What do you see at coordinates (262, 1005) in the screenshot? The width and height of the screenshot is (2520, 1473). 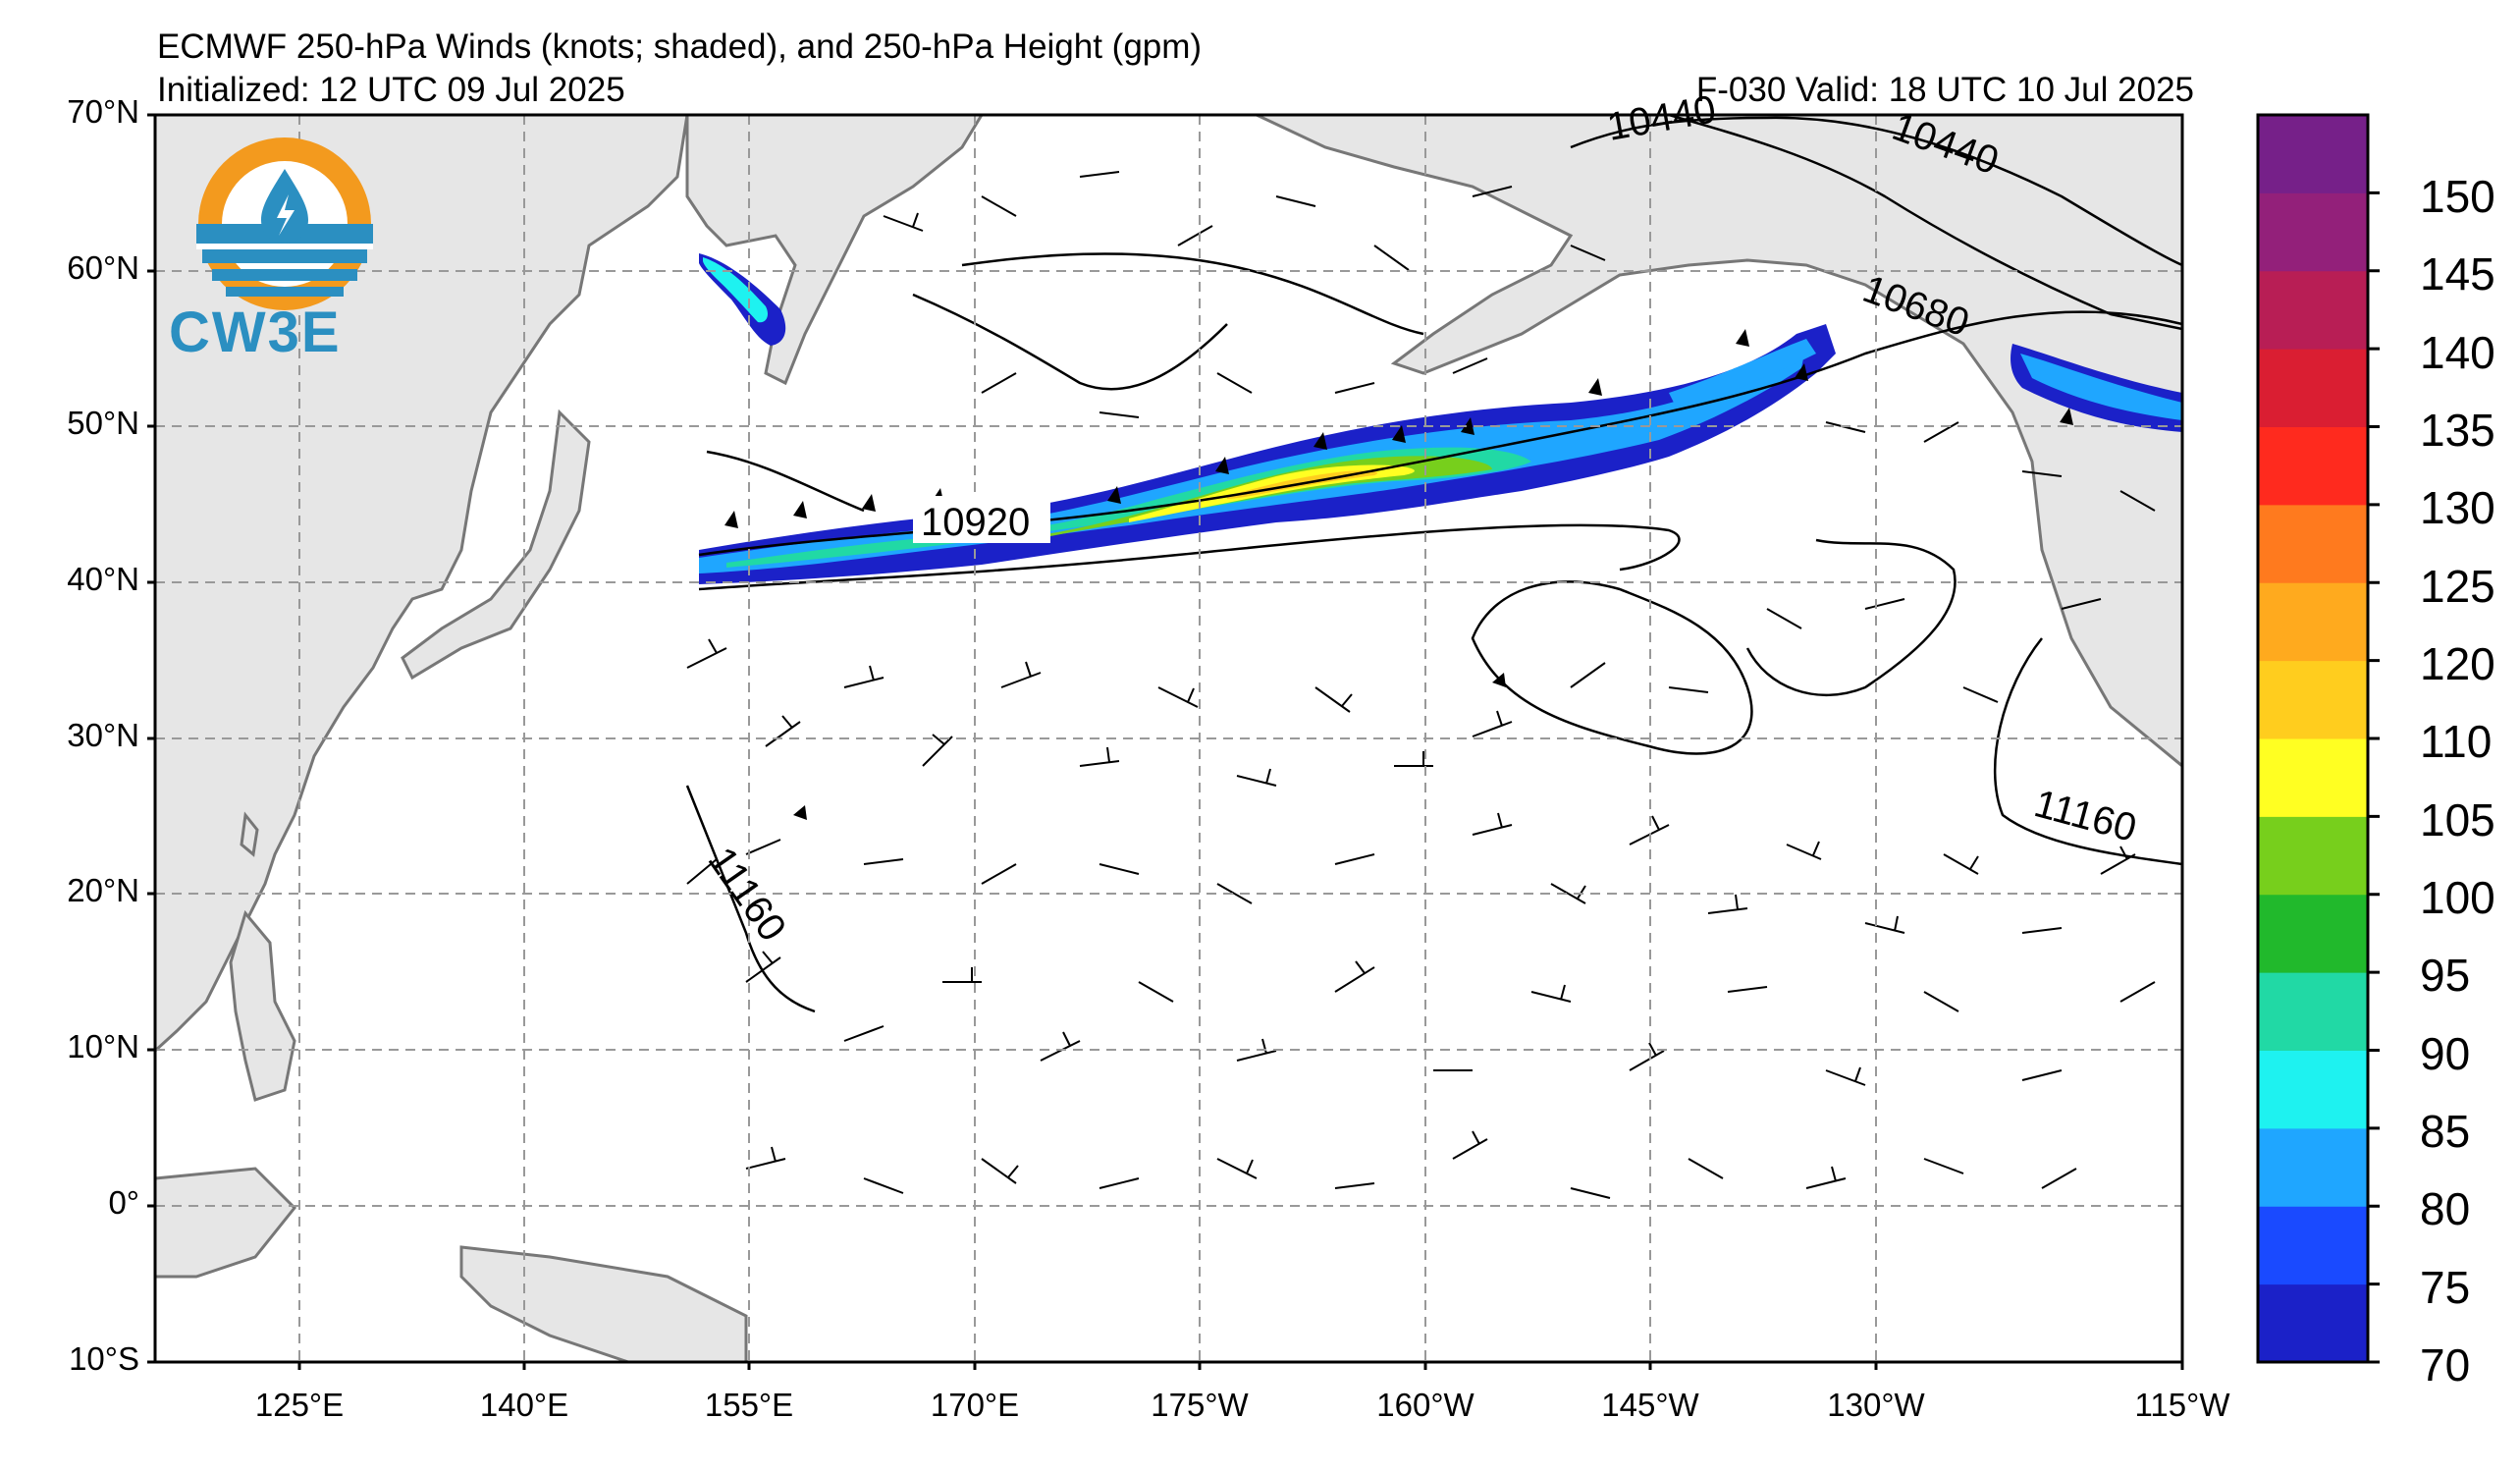 I see `land-philippines` at bounding box center [262, 1005].